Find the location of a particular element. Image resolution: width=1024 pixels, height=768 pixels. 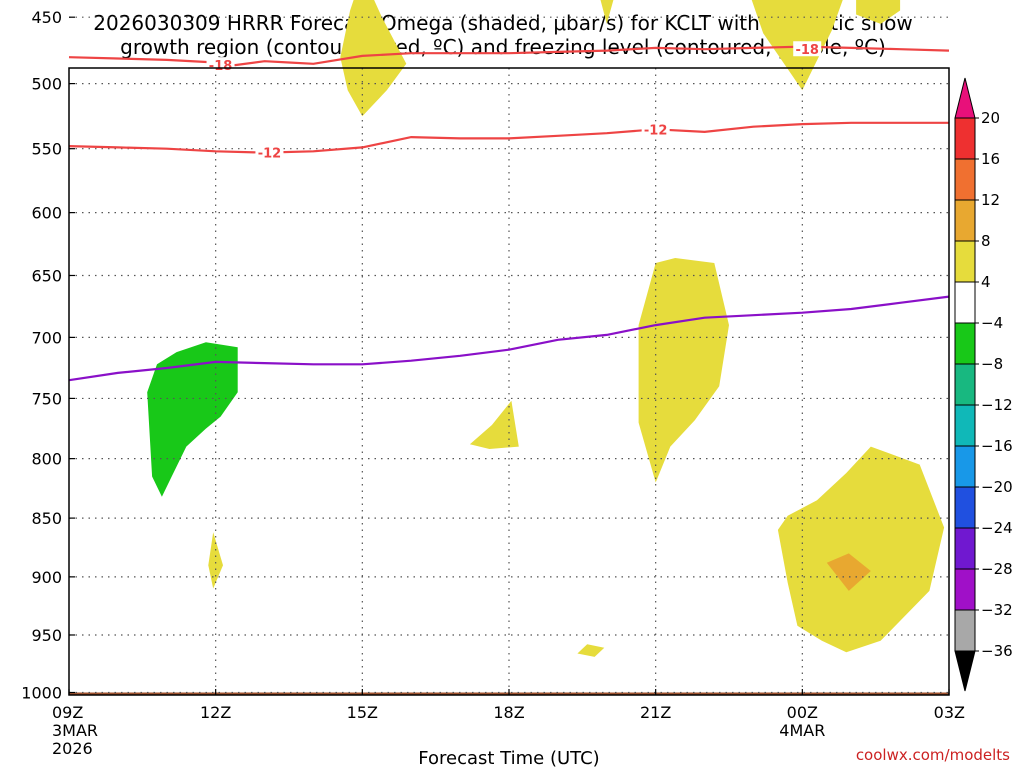

y-tick-label-600: 600 is located at coordinates (46, 213).